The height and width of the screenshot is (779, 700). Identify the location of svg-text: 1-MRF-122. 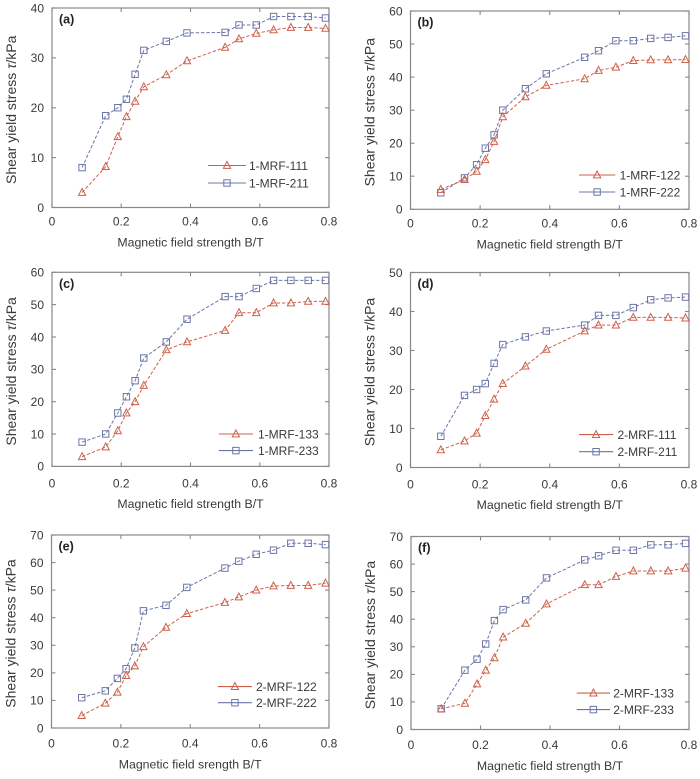
(650, 175).